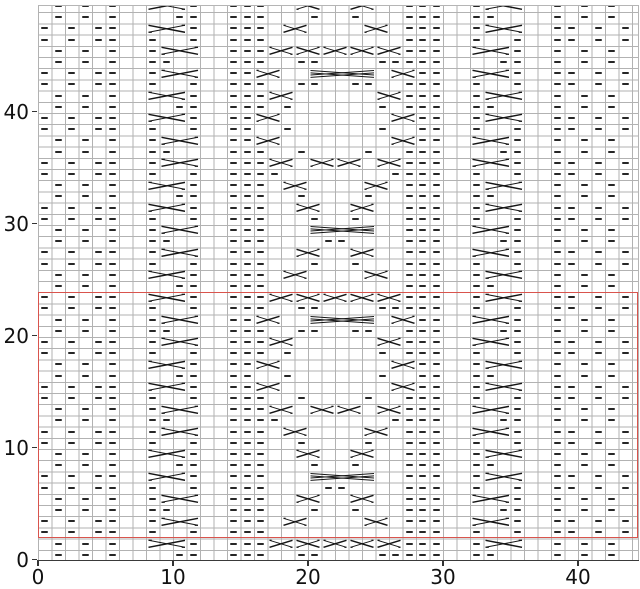 The width and height of the screenshot is (640, 589). Describe the element at coordinates (308, 577) in the screenshot. I see `x-tick-label: 20` at that location.